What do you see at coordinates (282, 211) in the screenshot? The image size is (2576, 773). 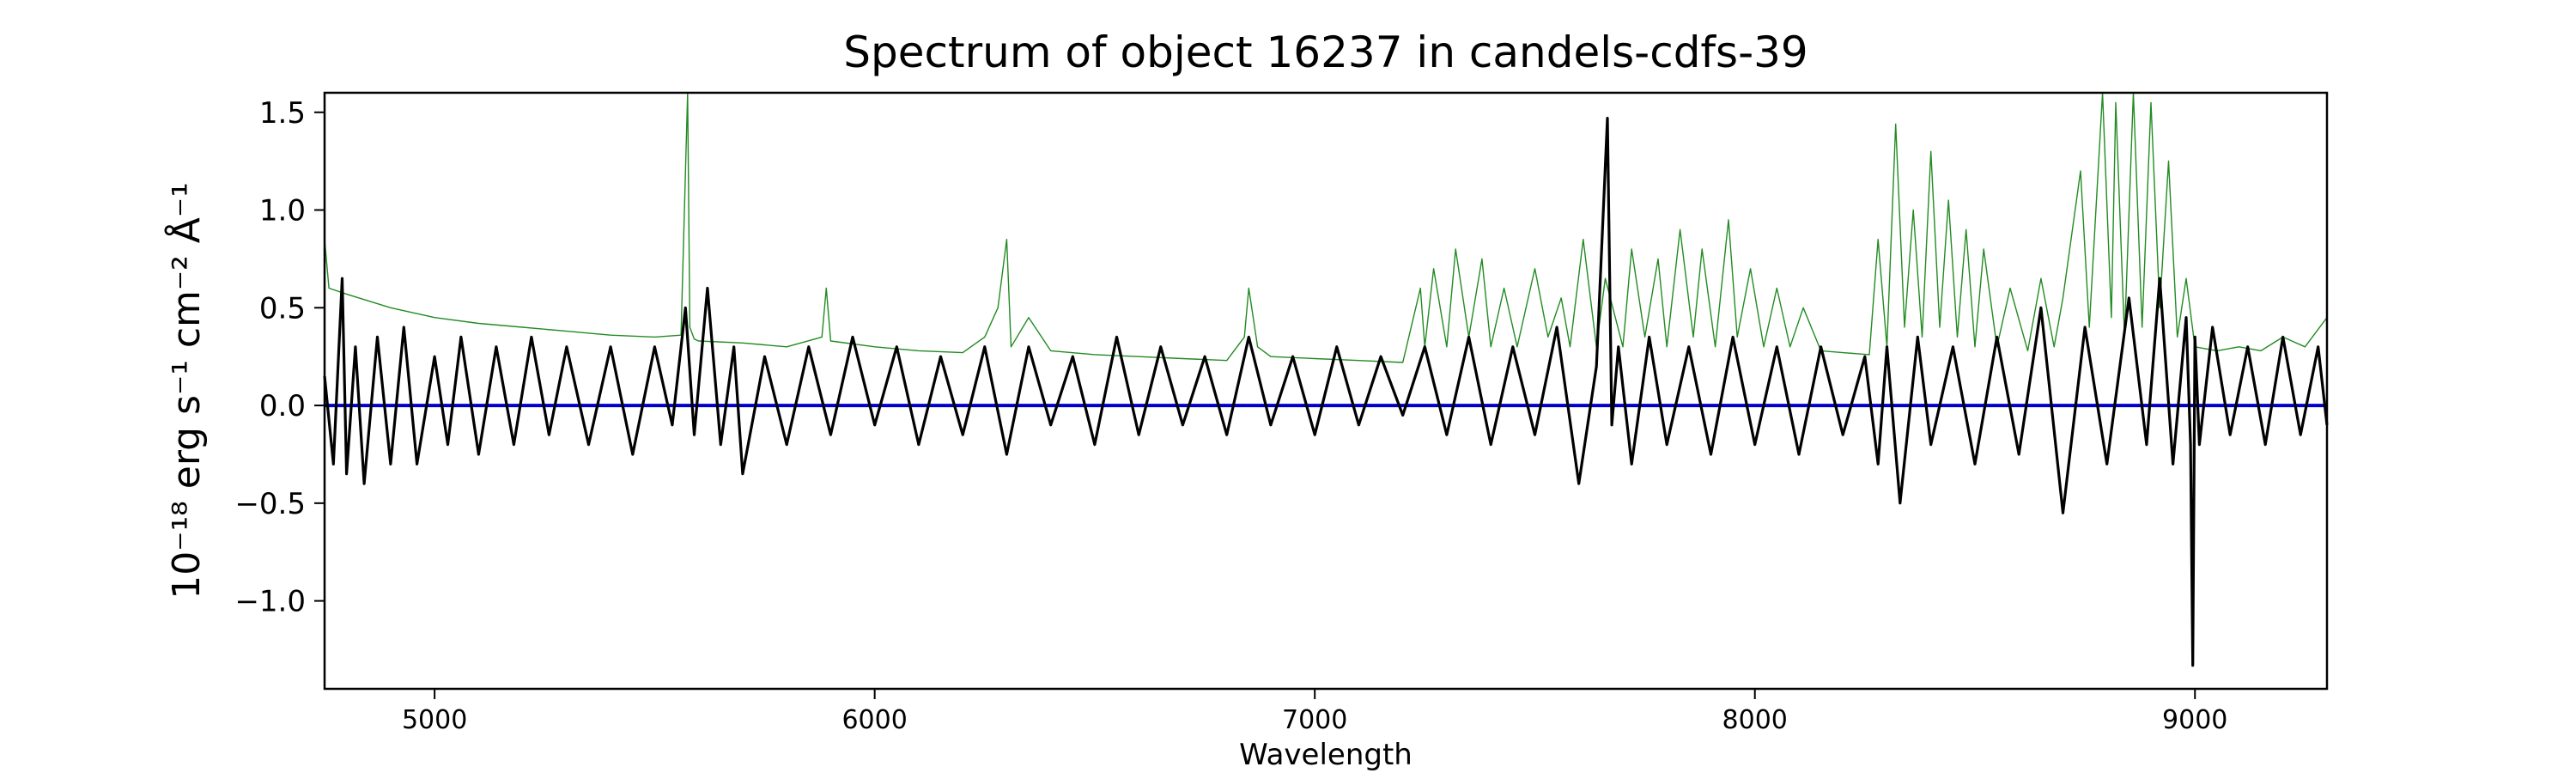 I see `y-tick-label: 1.0` at bounding box center [282, 211].